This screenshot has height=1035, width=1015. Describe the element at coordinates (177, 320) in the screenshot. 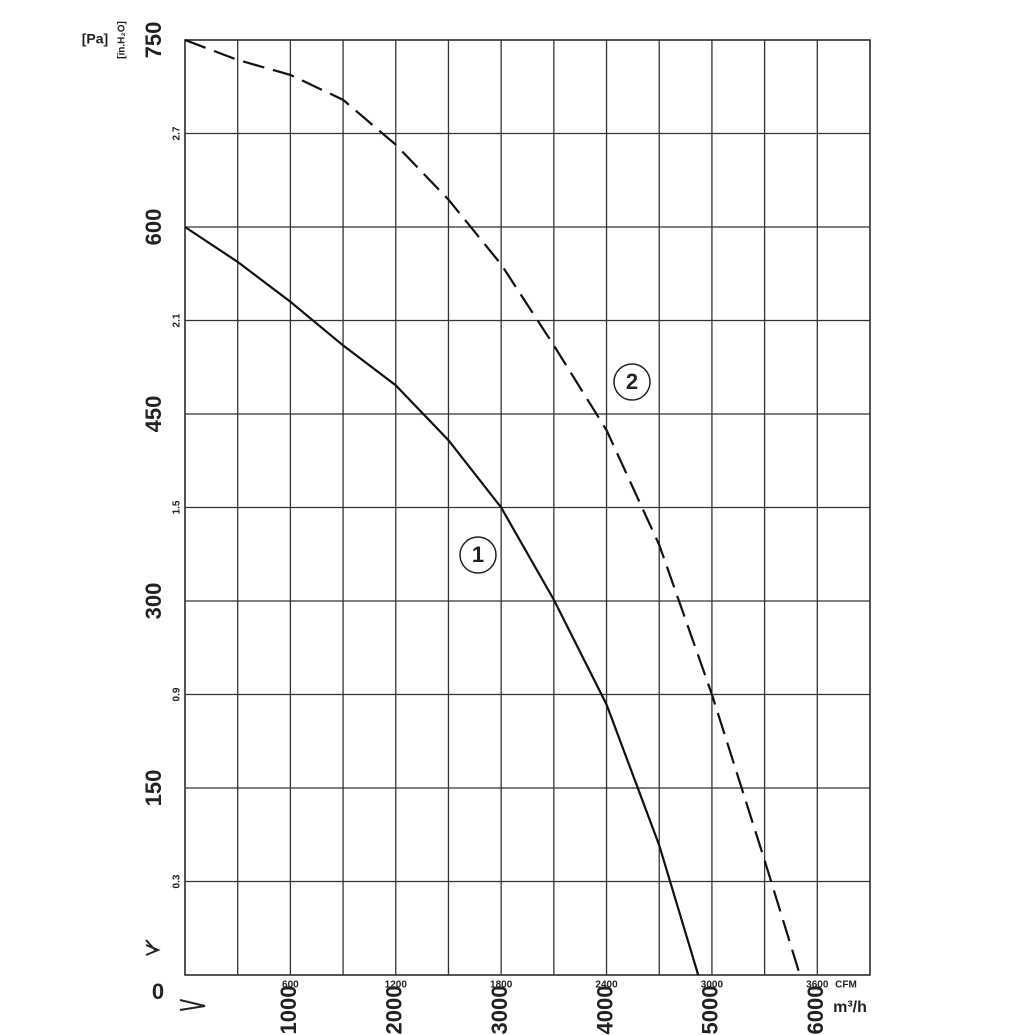

I see `y2-tick-label: 2.1` at that location.